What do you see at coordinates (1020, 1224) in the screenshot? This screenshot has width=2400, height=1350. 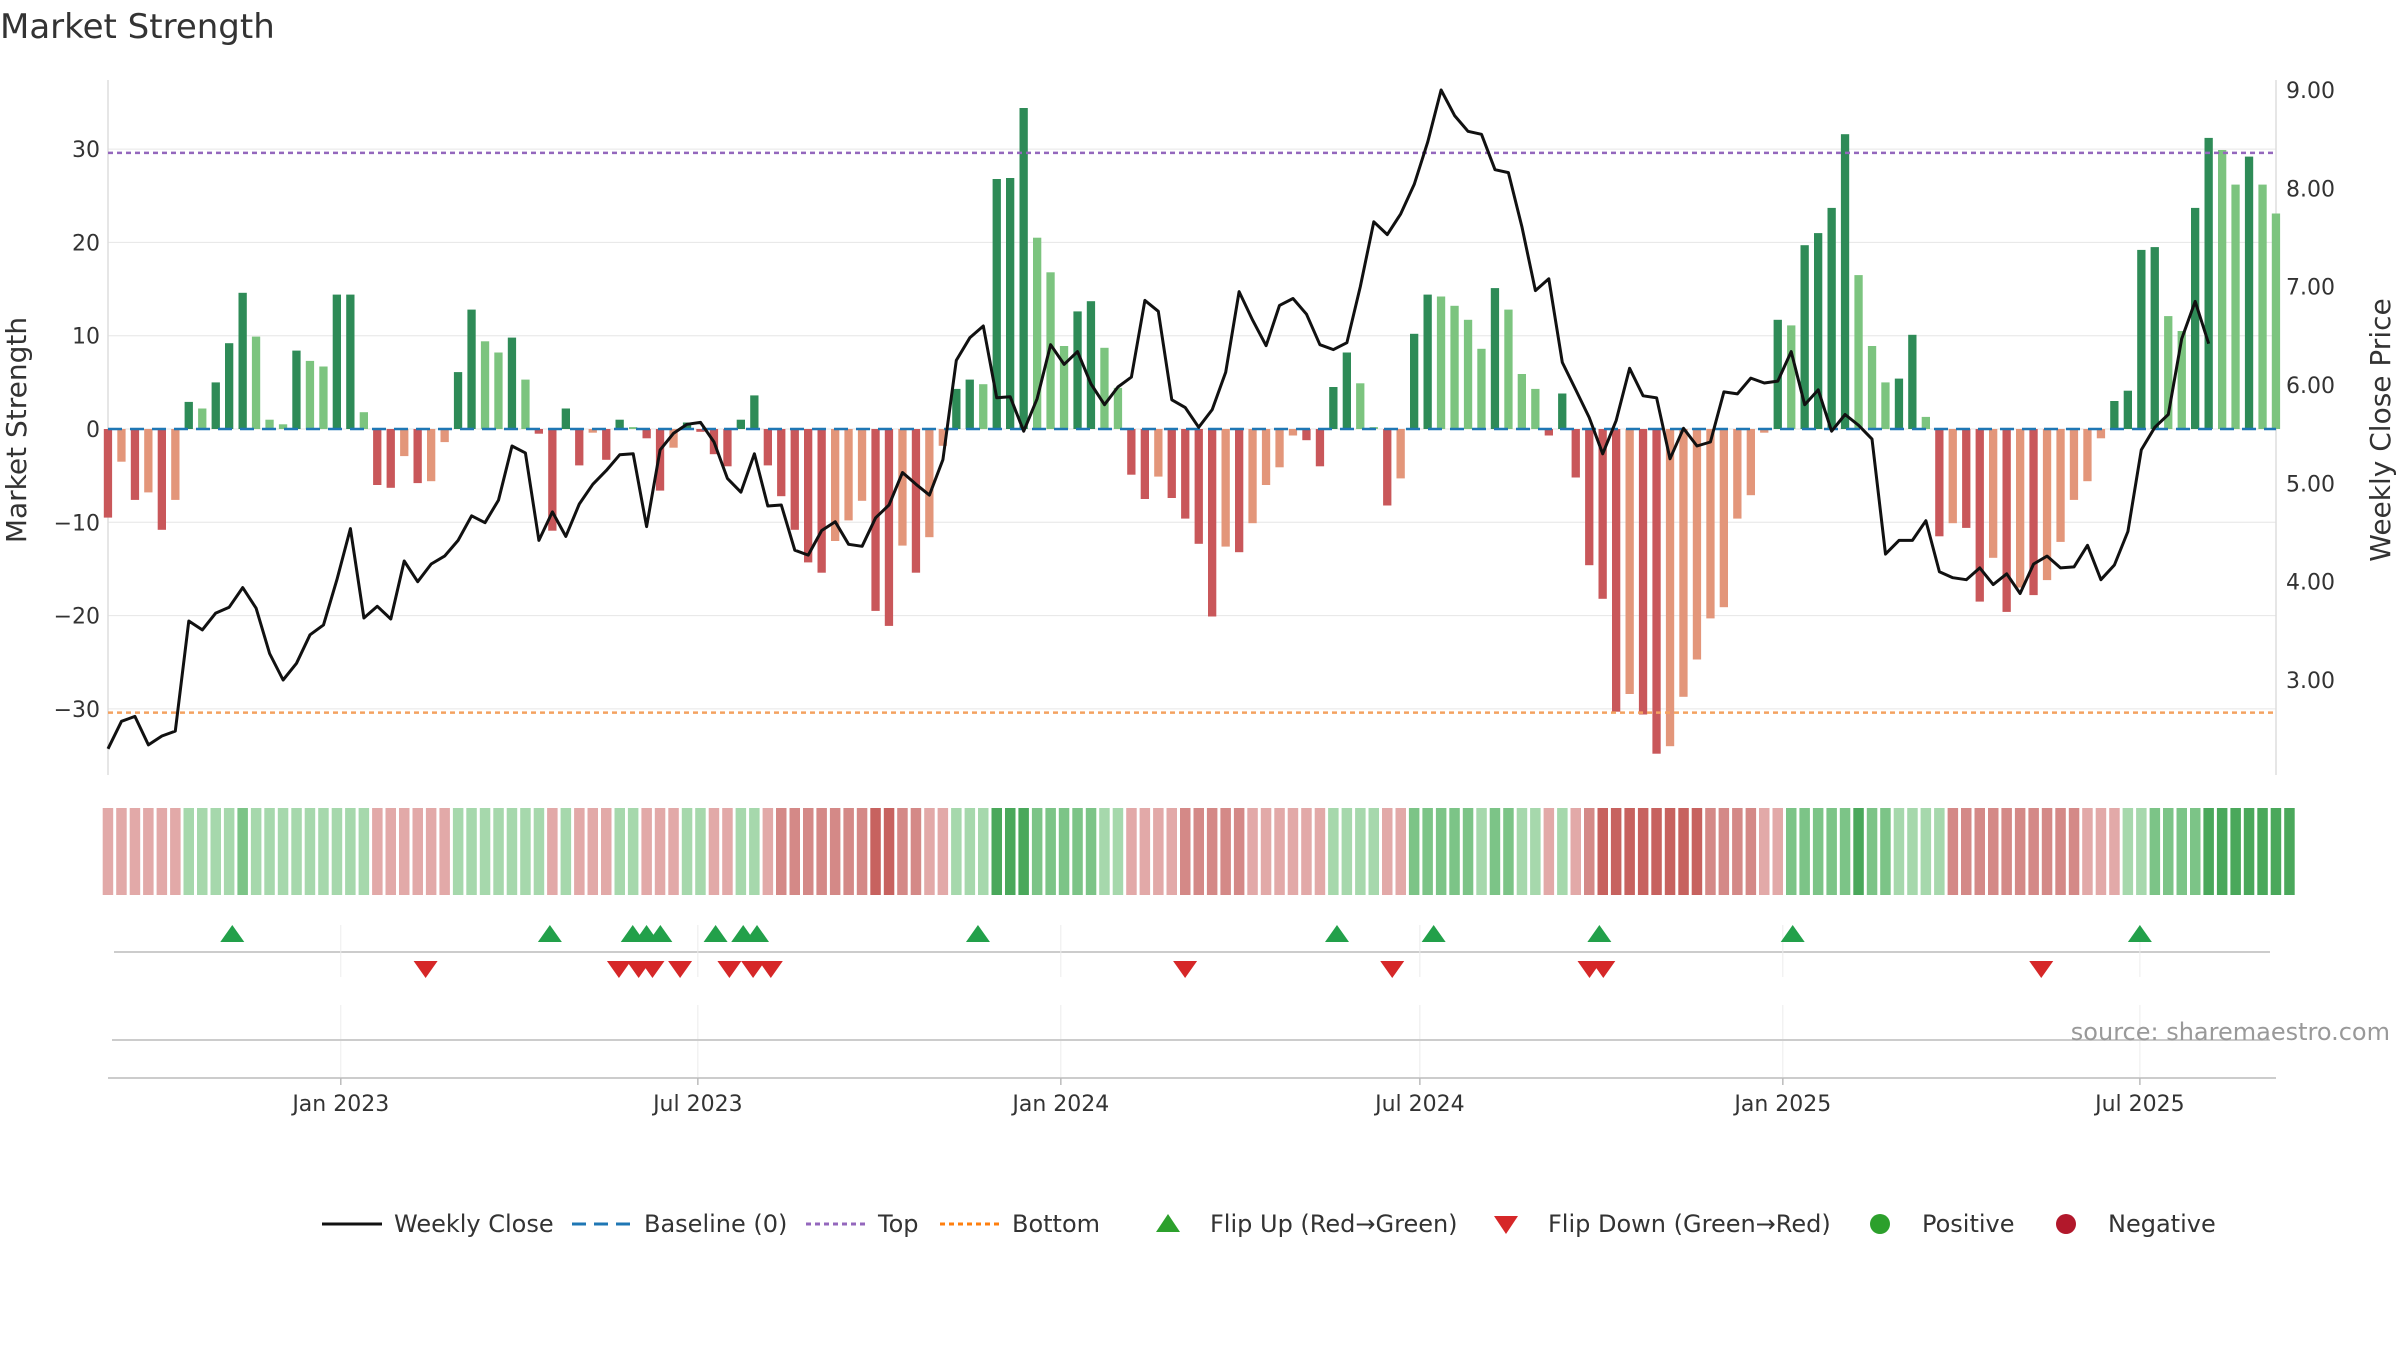 I see `legend-item: Bottom` at bounding box center [1020, 1224].